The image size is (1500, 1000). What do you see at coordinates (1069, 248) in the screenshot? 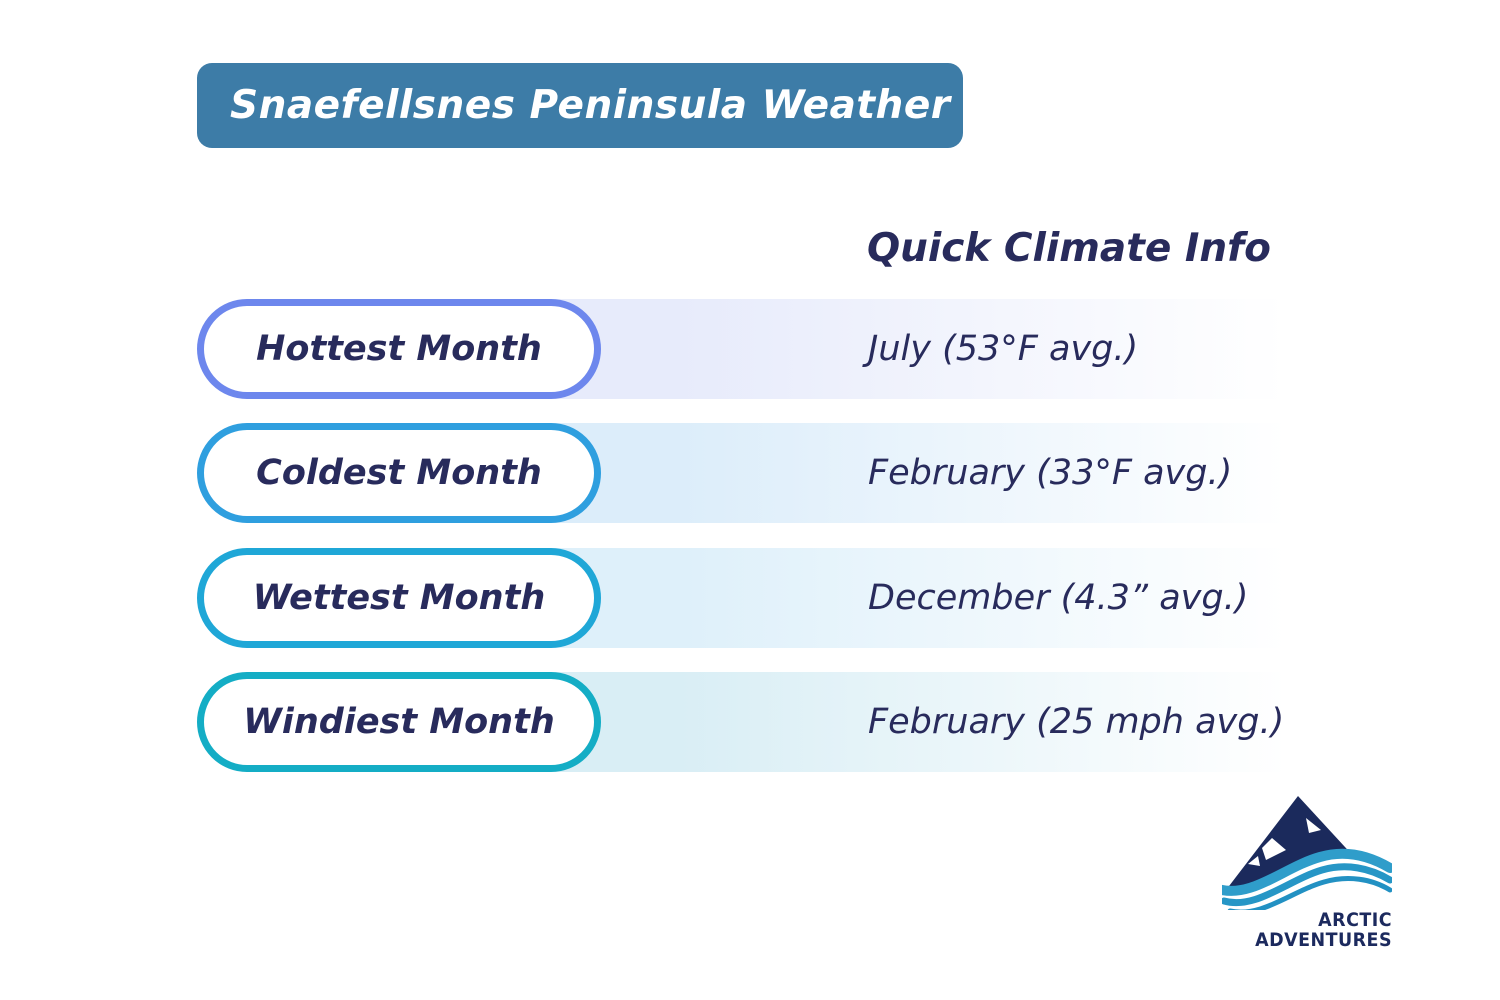
I see `section-heading: Quick Climate Info` at bounding box center [1069, 248].